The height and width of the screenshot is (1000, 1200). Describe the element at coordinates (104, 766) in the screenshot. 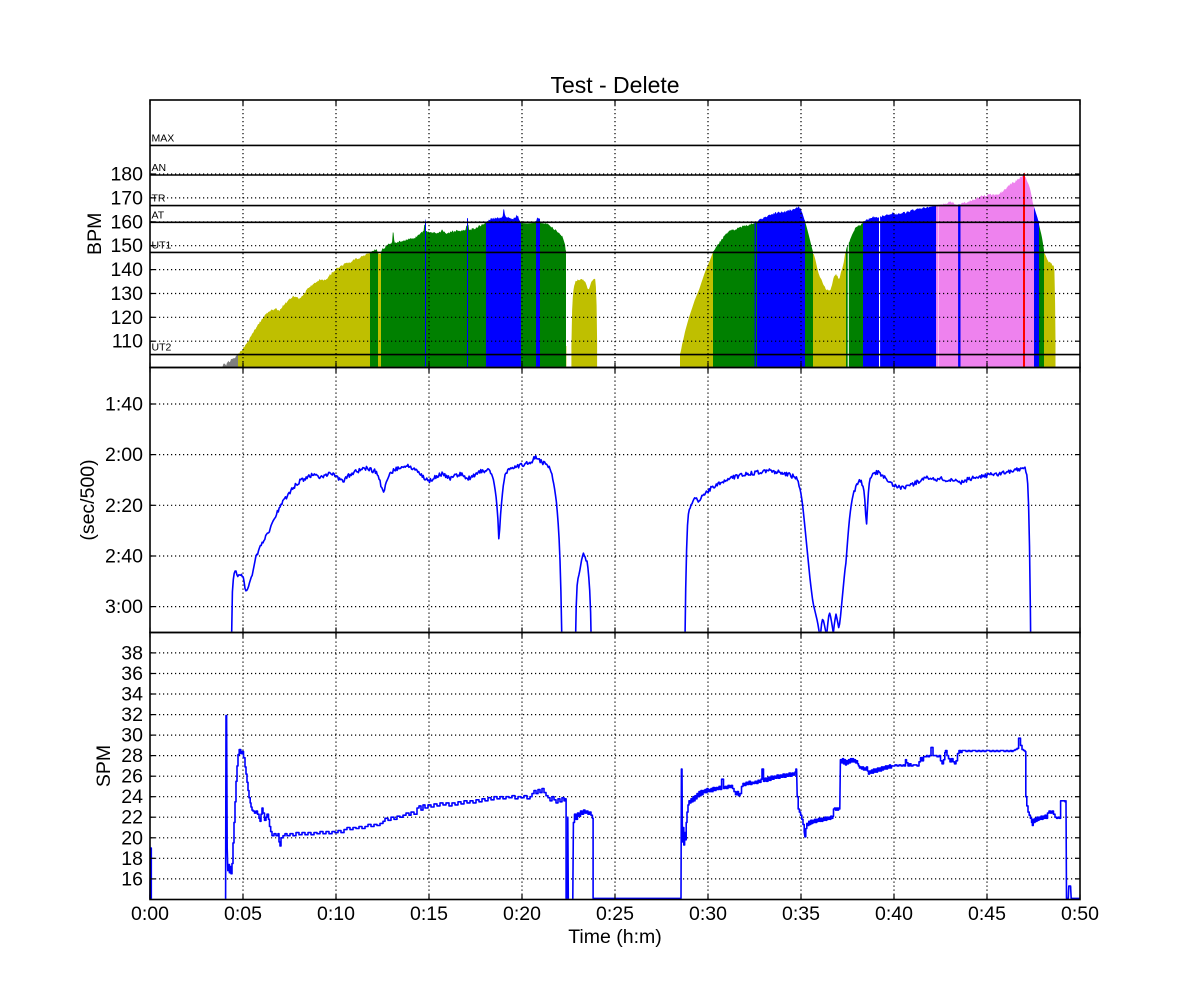

I see `svg-text: SPM` at that location.